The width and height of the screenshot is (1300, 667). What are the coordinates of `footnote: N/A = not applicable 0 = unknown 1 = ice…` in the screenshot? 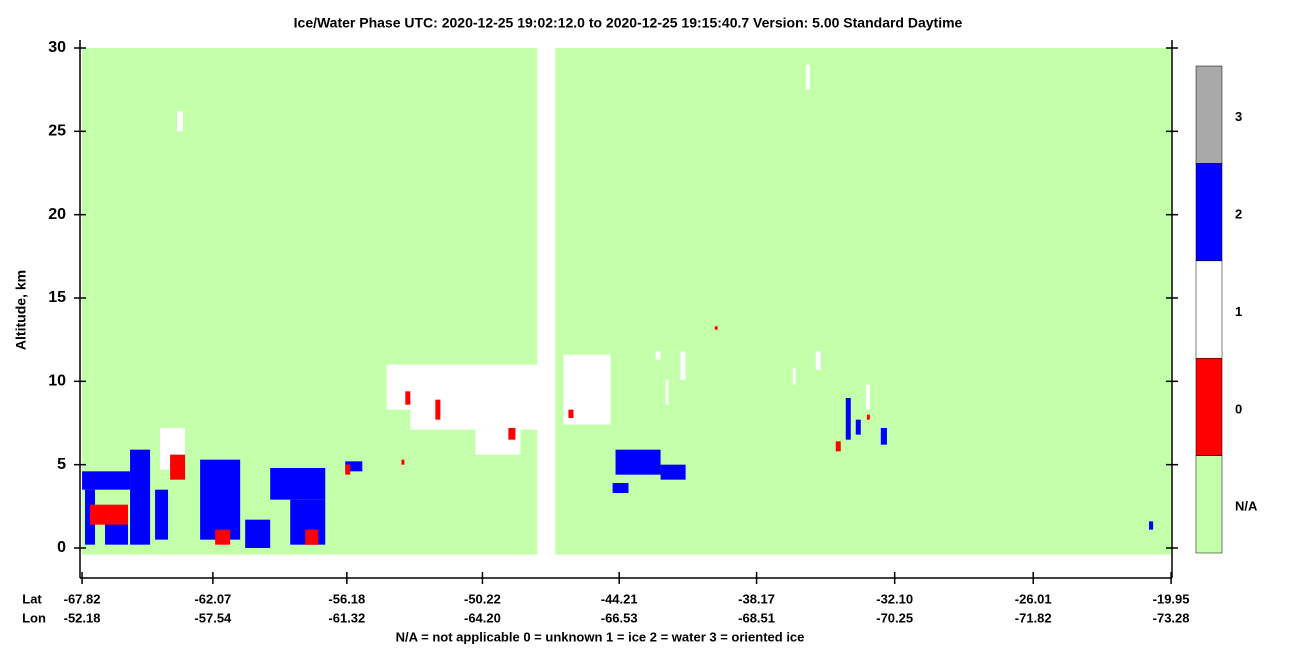 It's located at (600, 636).